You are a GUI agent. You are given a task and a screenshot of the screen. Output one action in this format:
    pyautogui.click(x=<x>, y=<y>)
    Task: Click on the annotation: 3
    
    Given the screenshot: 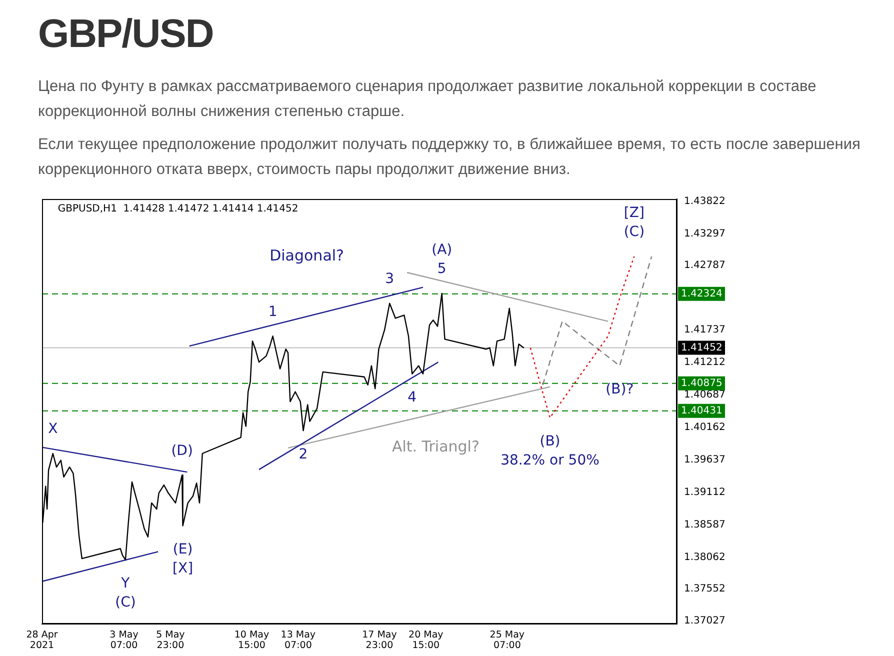 What is the action you would take?
    pyautogui.click(x=389, y=279)
    